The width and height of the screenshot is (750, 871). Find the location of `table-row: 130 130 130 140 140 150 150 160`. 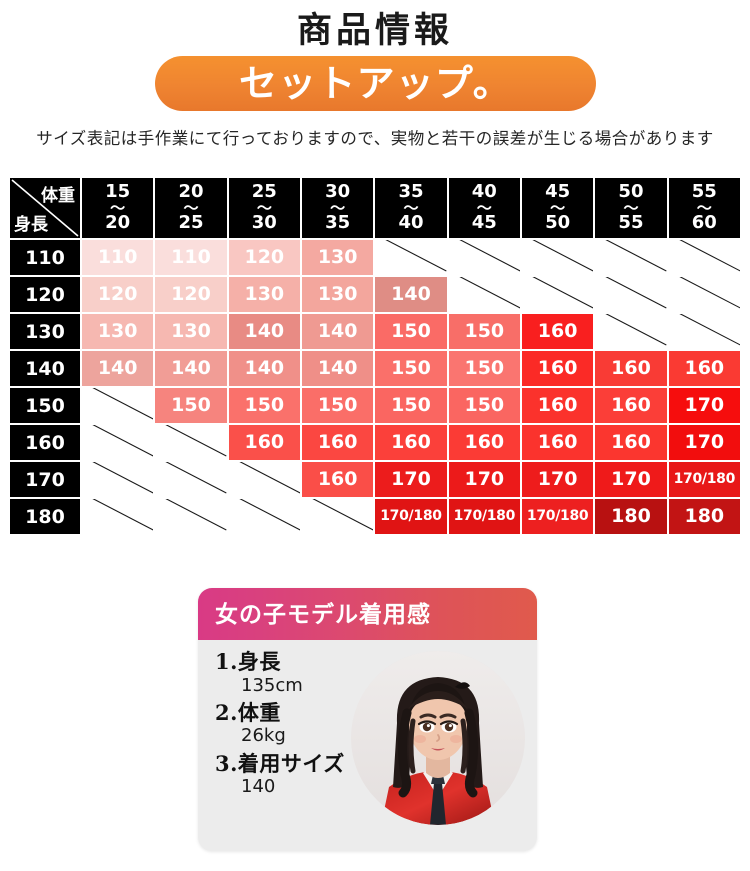

table-row: 130 130 130 140 140 150 150 160 is located at coordinates (375, 331).